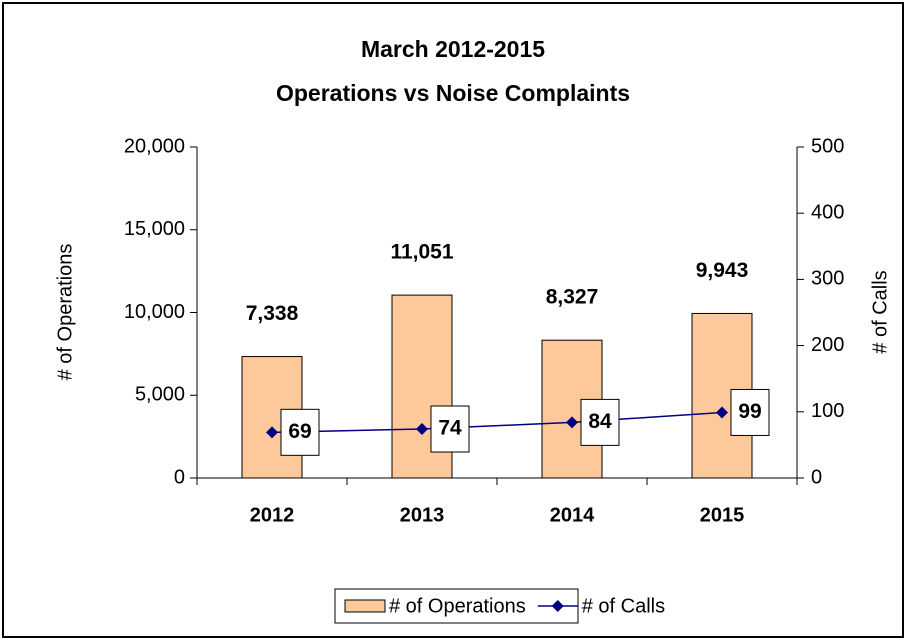  Describe the element at coordinates (572, 515) in the screenshot. I see `x-tick-label: 2014` at that location.